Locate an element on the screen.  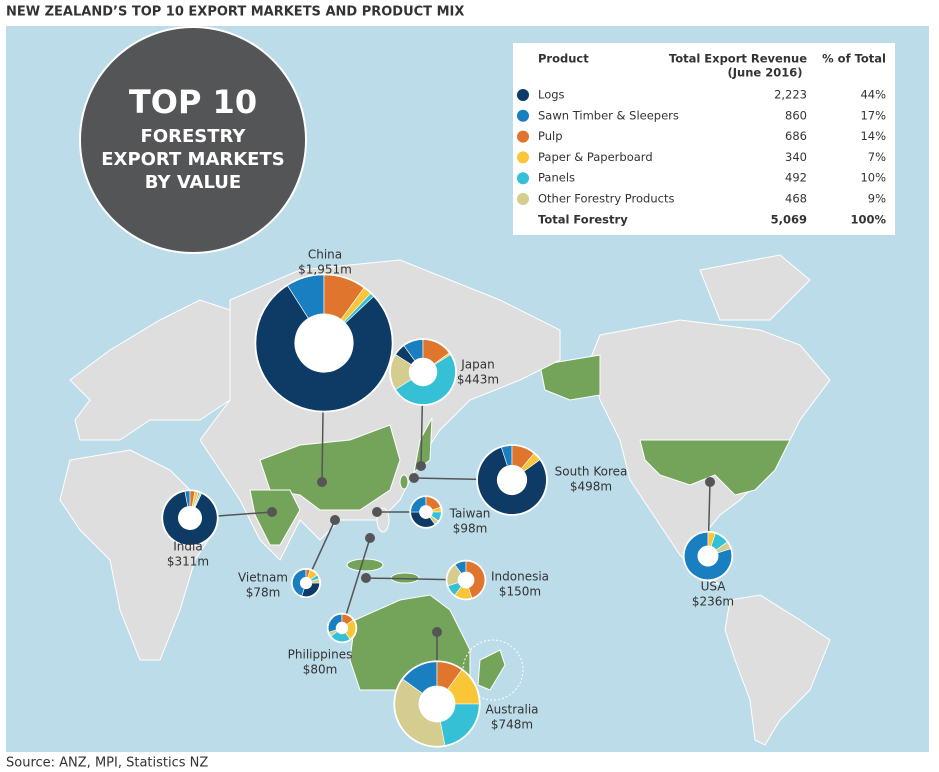
market-name: Australia is located at coordinates (511, 710).